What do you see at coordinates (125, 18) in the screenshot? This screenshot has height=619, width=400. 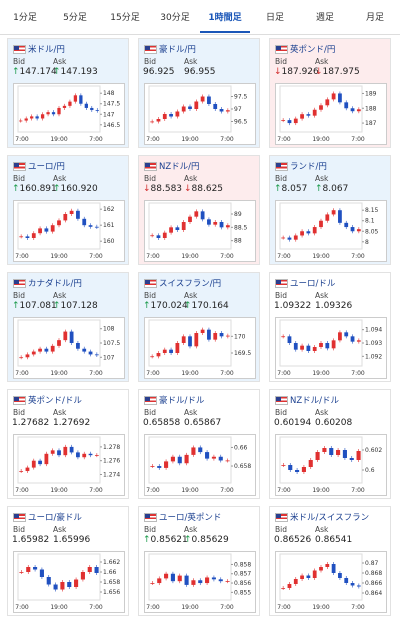 I see `tab: 15分足` at bounding box center [125, 18].